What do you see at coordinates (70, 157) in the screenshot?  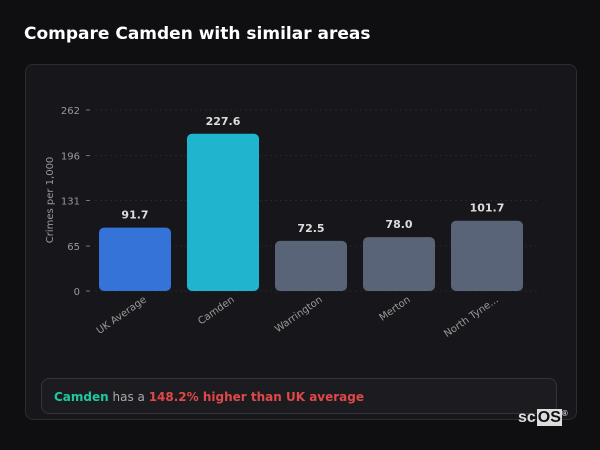 I see `y-tick-label: 196` at bounding box center [70, 157].